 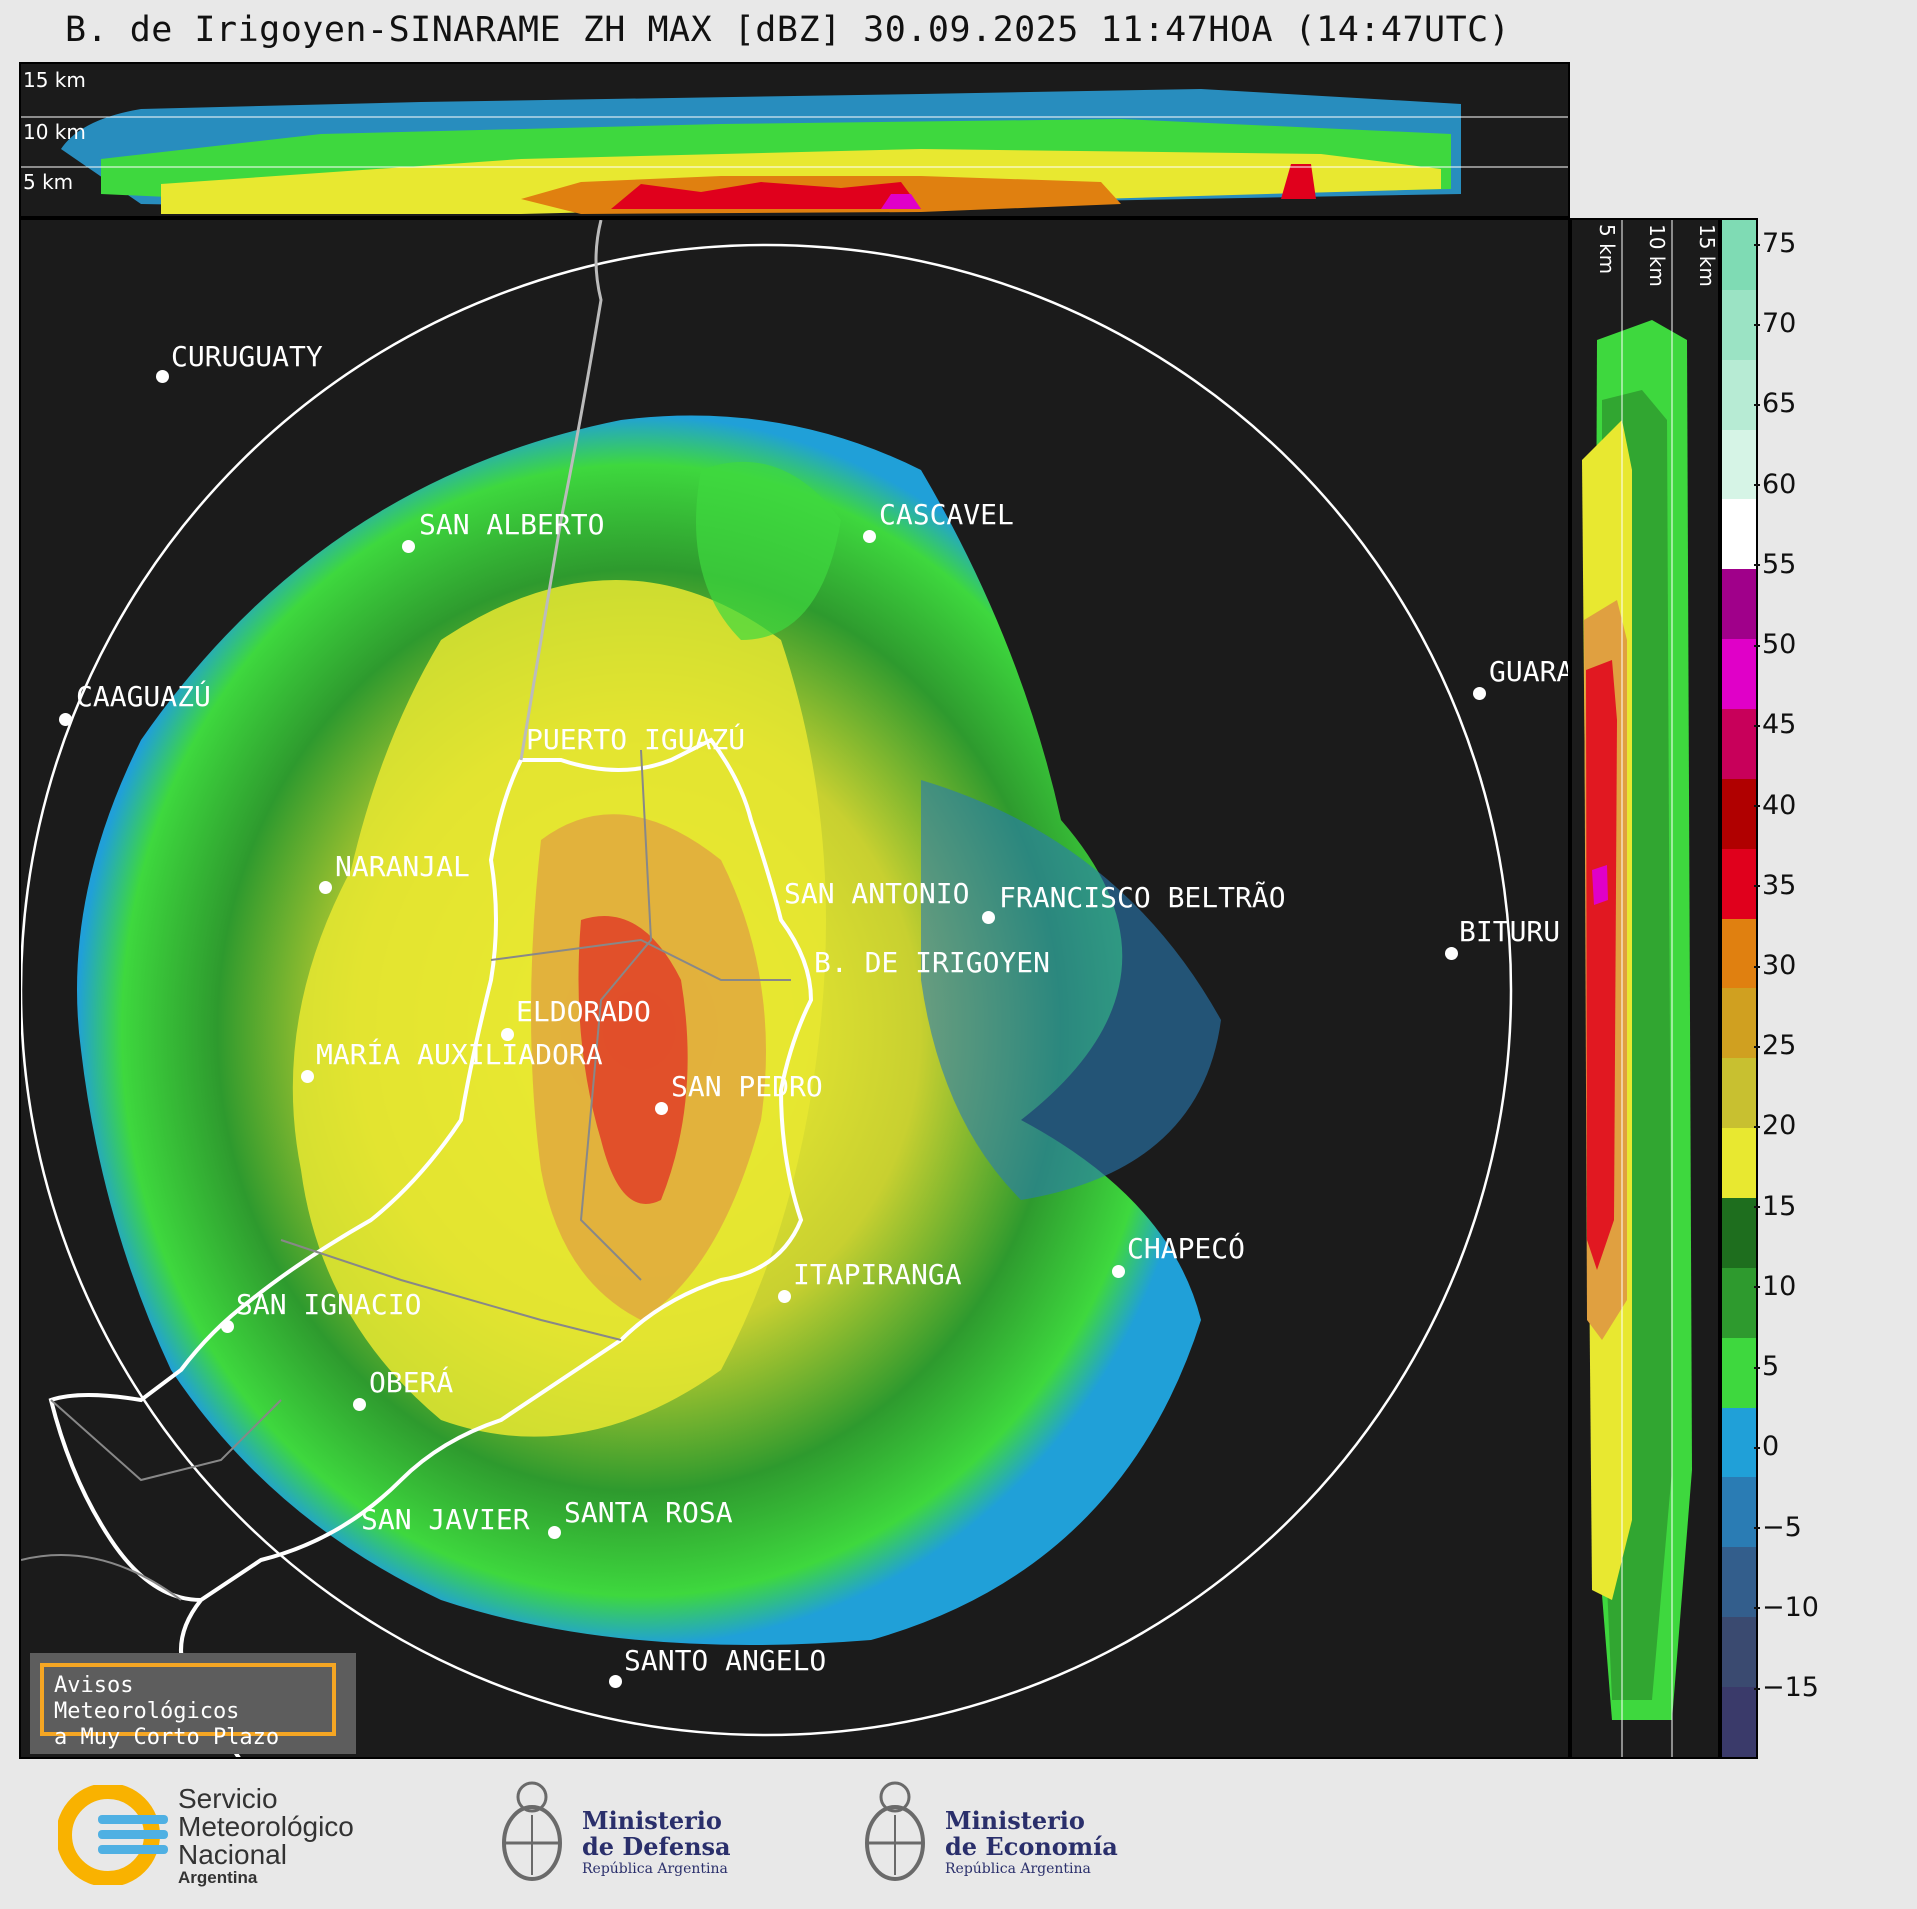 What do you see at coordinates (1479, 693) in the screenshot?
I see `city-dot-guara` at bounding box center [1479, 693].